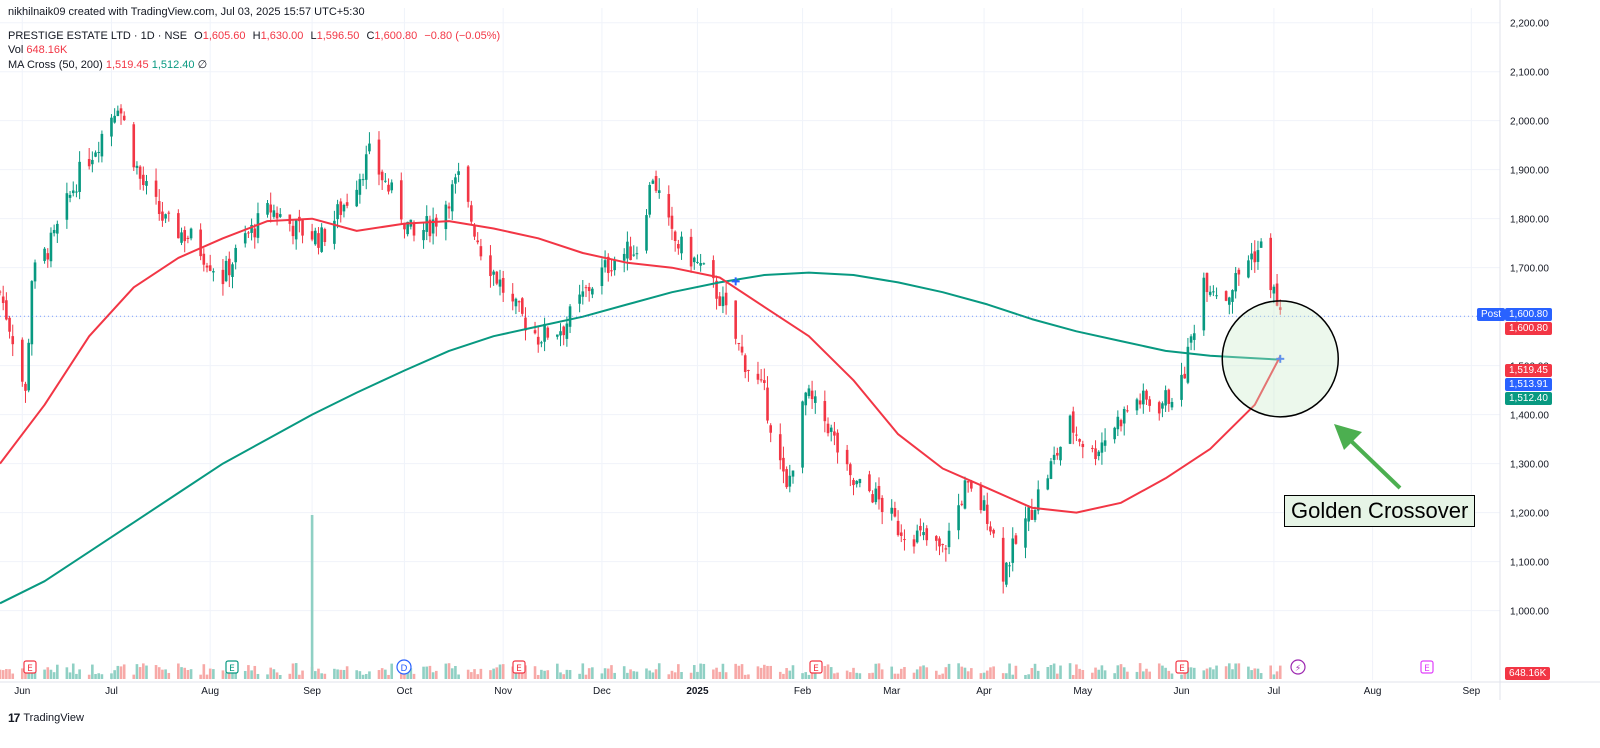  I want to click on ma-label: MA Cross (50, 200), so click(55, 65).